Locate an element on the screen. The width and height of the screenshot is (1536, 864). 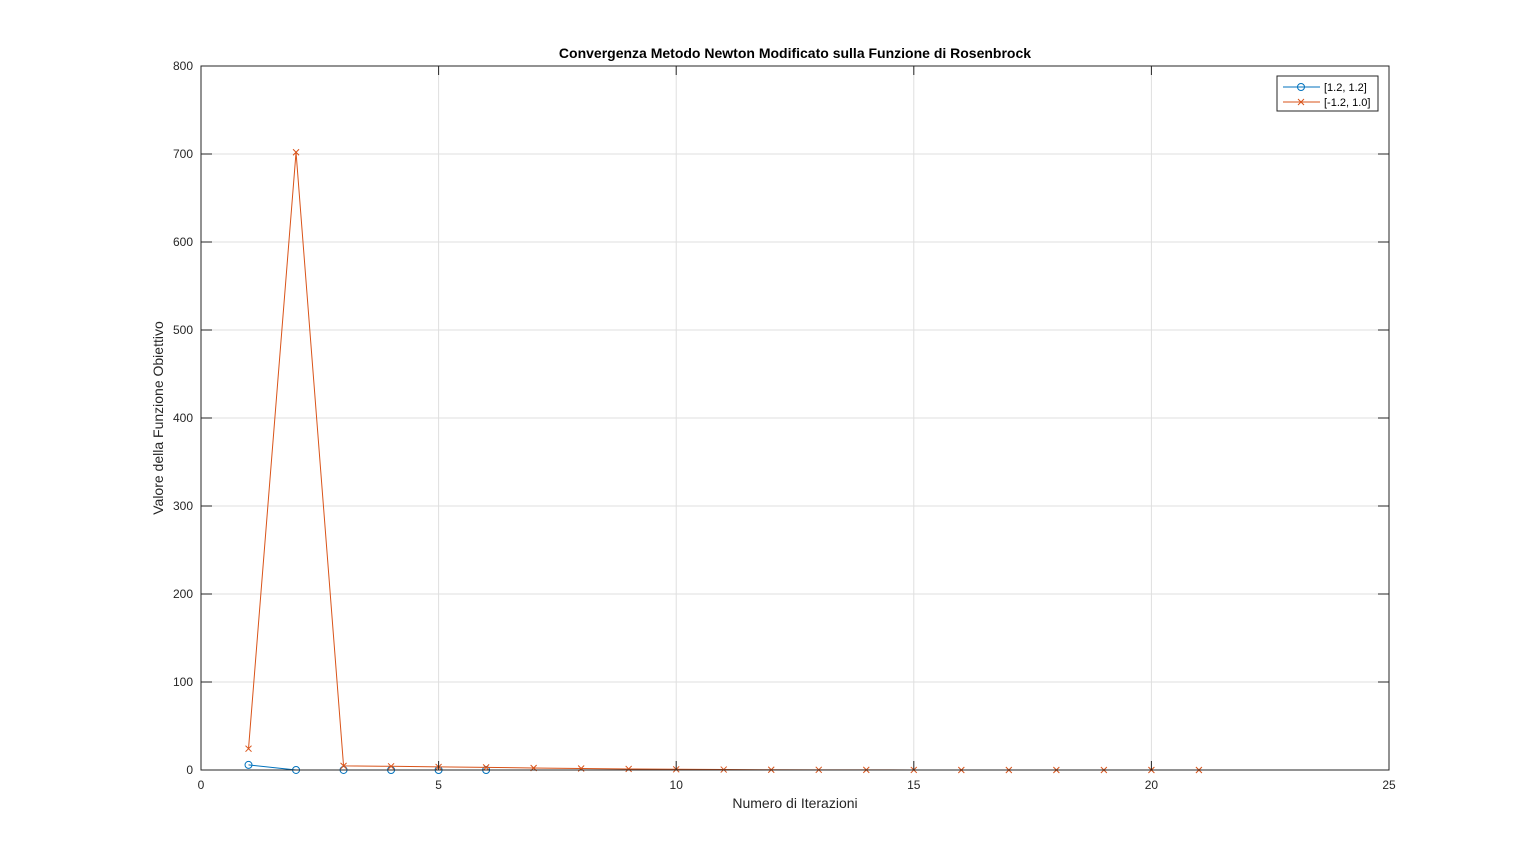
legend-box is located at coordinates (1327, 93).